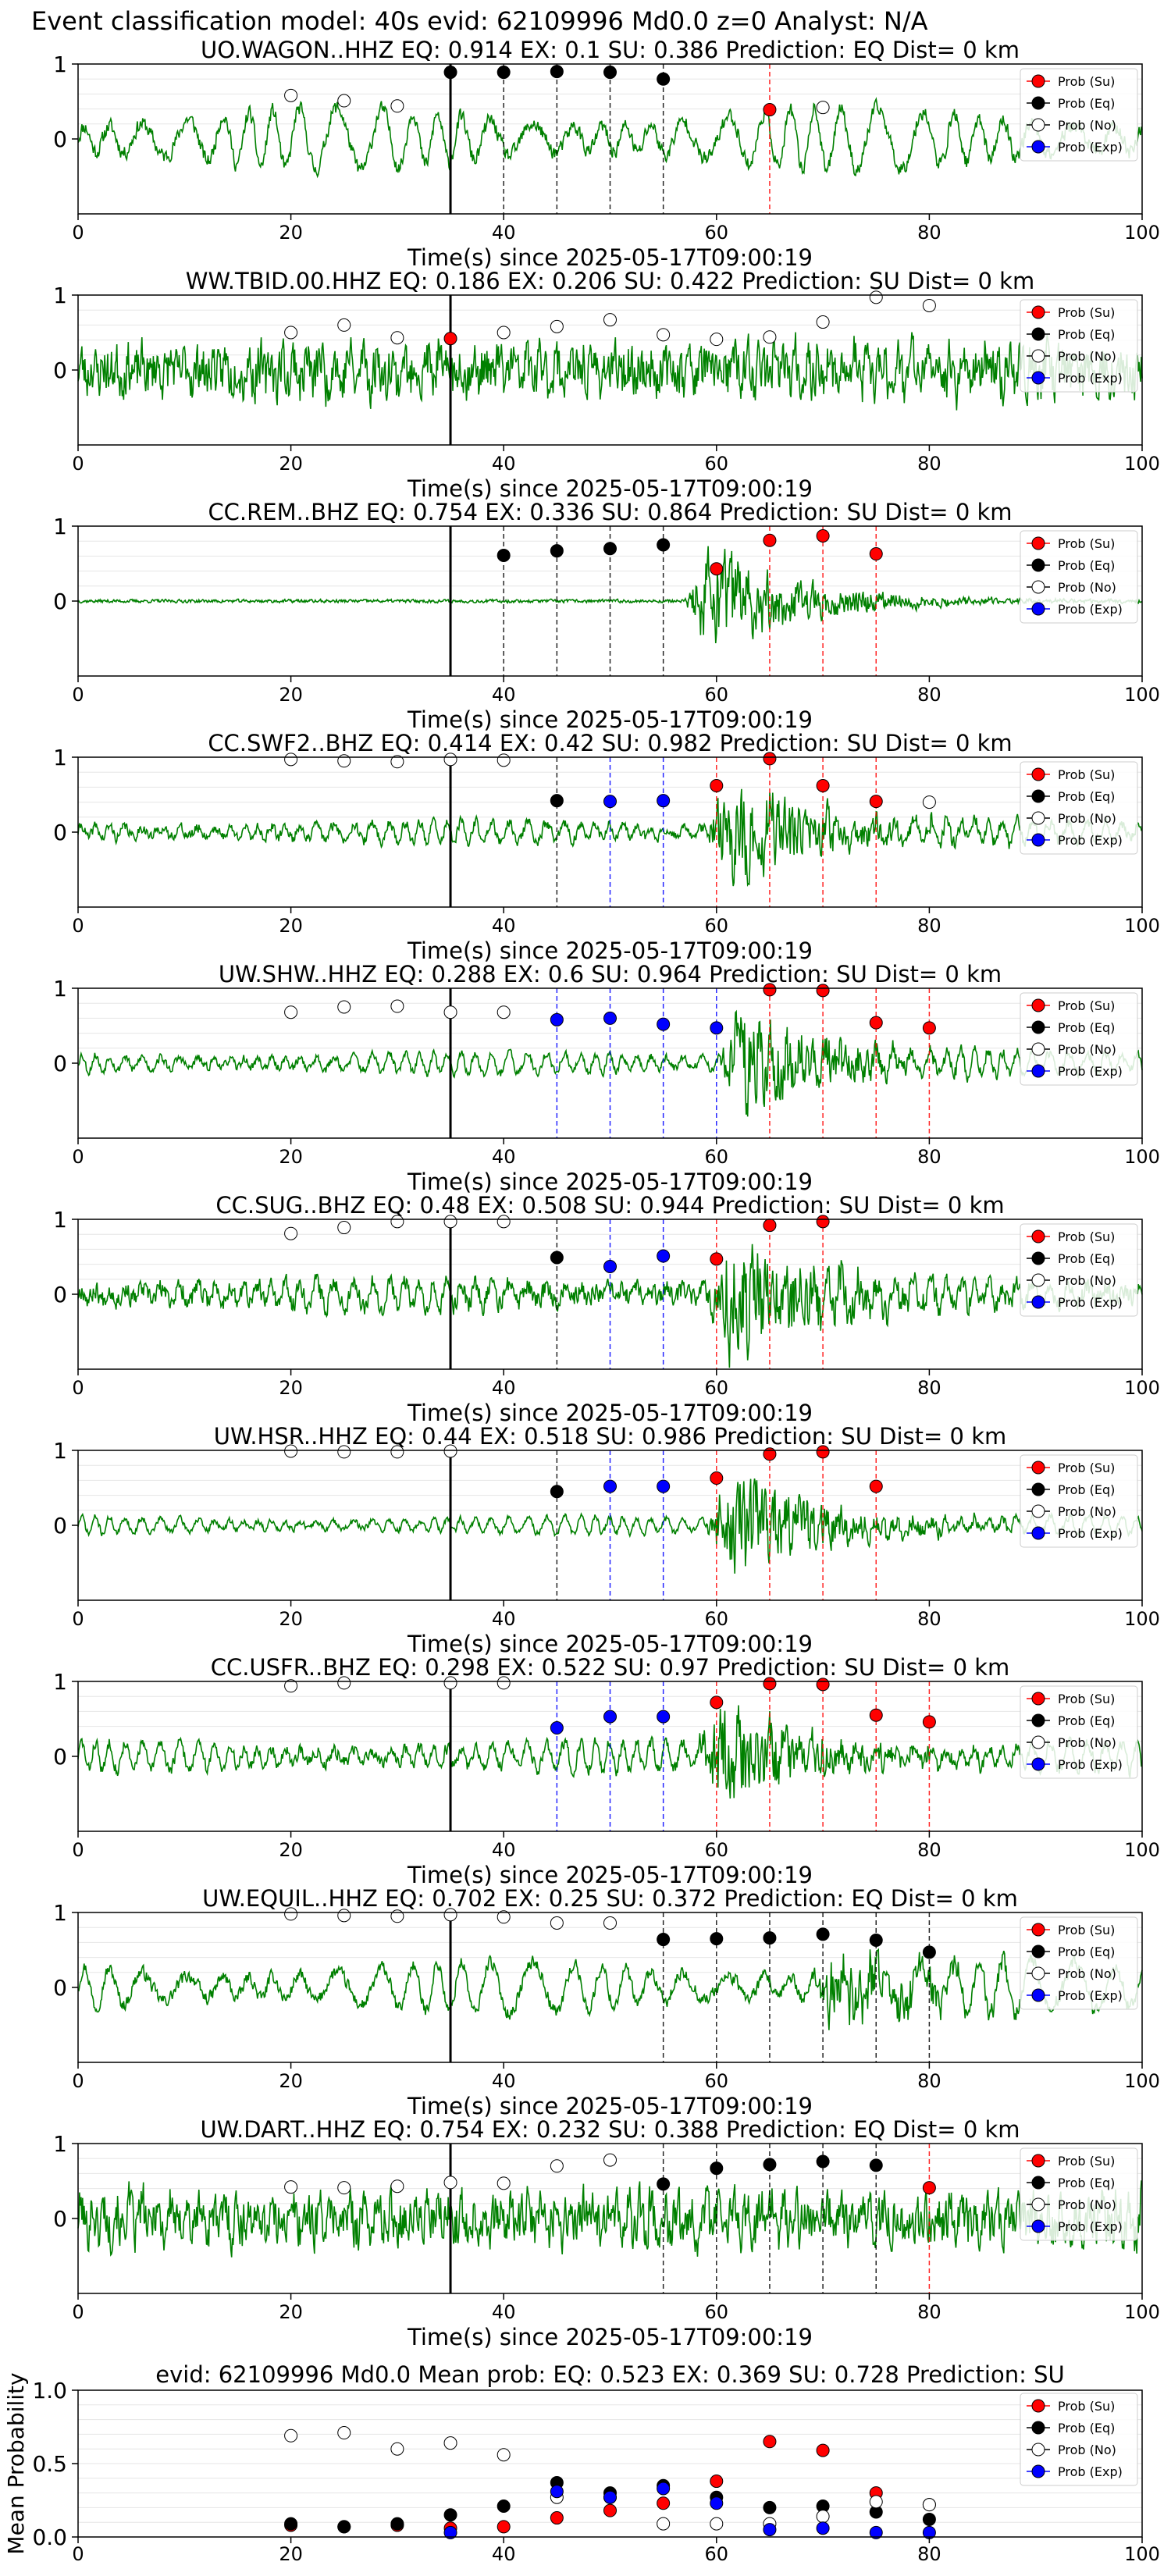 This screenshot has width=1171, height=2576. What do you see at coordinates (1038, 81) in the screenshot?
I see `legend-marker-su` at bounding box center [1038, 81].